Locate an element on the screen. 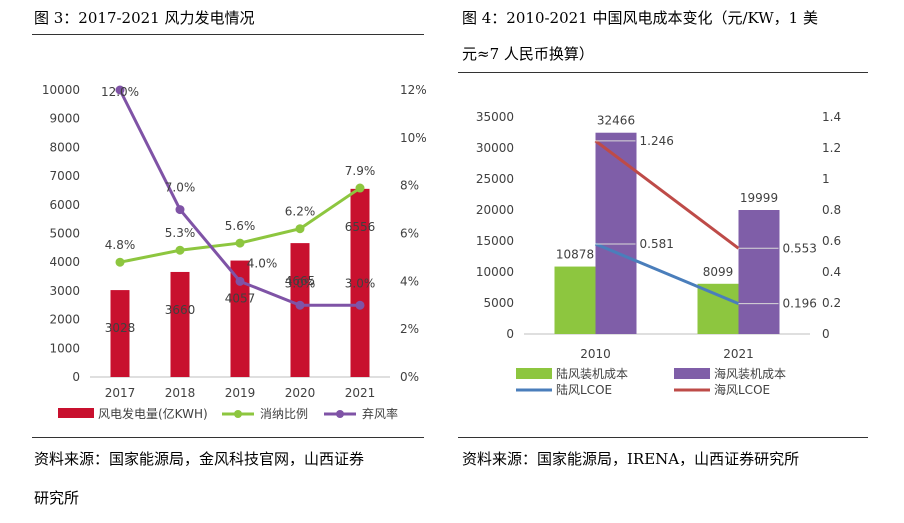 The width and height of the screenshot is (904, 523). legend-marker-absorption is located at coordinates (238, 414).